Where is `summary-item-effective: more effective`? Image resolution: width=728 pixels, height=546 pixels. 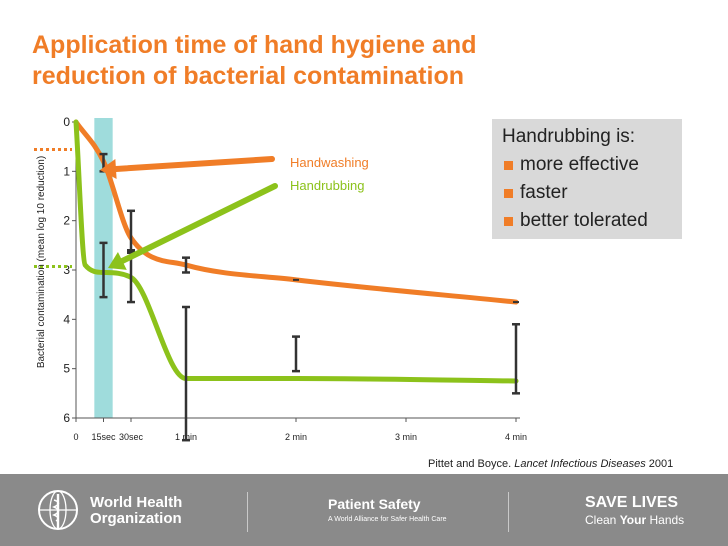
summary-item-effective: more effective is located at coordinates (587, 165).